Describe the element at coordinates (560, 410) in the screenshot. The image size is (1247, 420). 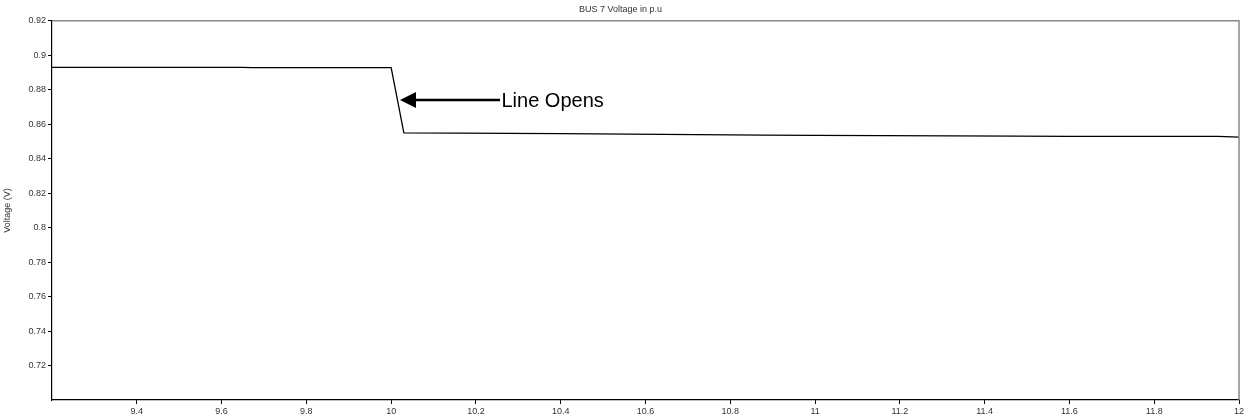
I see `x-tick-label: 10.4` at that location.